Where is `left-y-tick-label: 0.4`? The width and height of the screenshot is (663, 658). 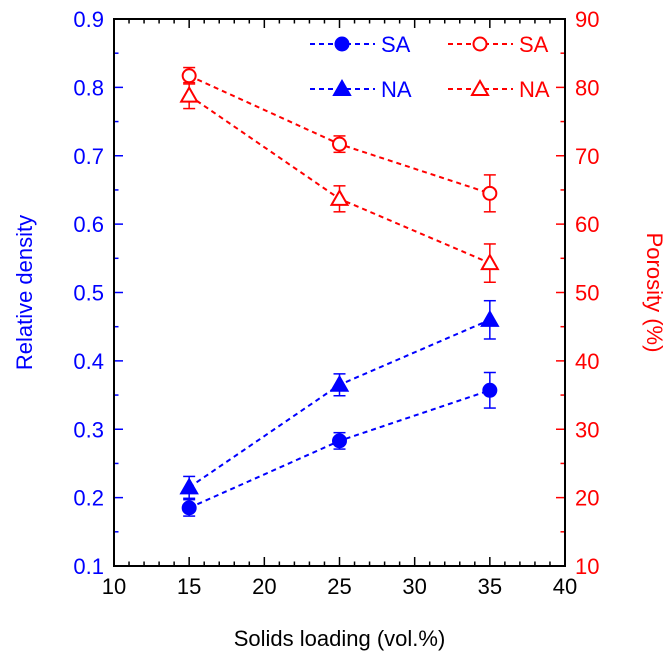
left-y-tick-label: 0.4 is located at coordinates (88, 361).